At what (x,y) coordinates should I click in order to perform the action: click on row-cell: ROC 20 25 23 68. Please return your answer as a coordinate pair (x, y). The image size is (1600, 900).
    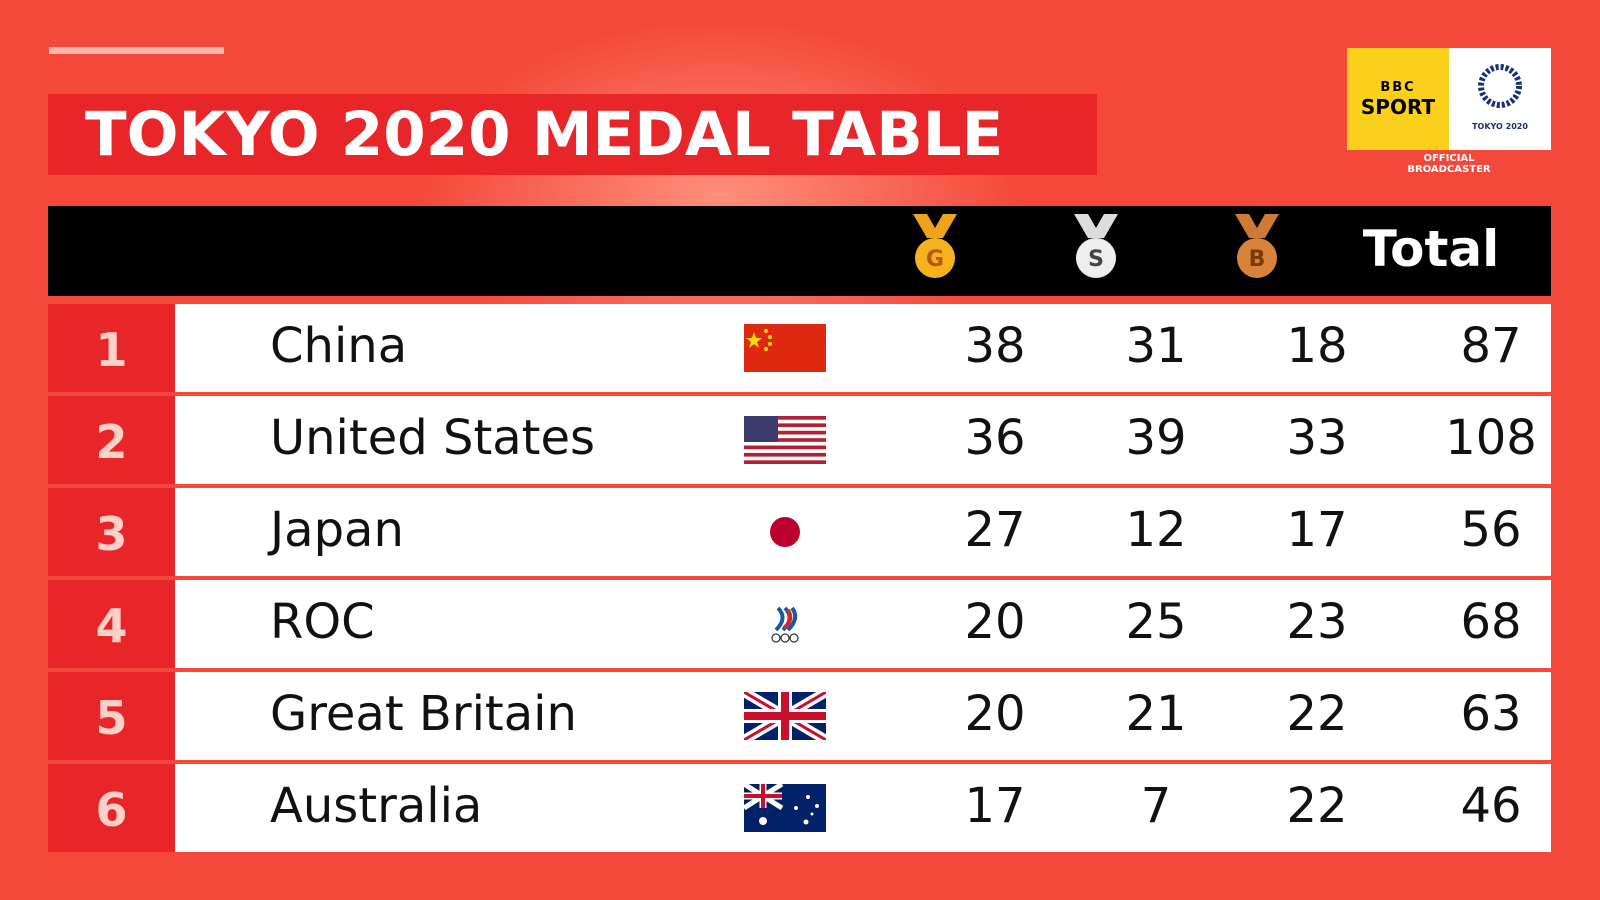
    Looking at the image, I should click on (863, 624).